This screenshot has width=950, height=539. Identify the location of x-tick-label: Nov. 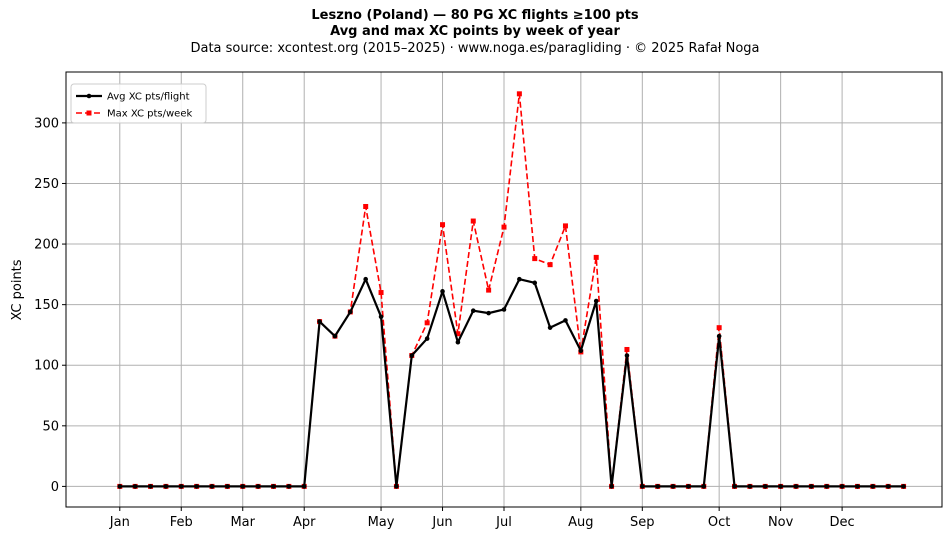
(781, 522).